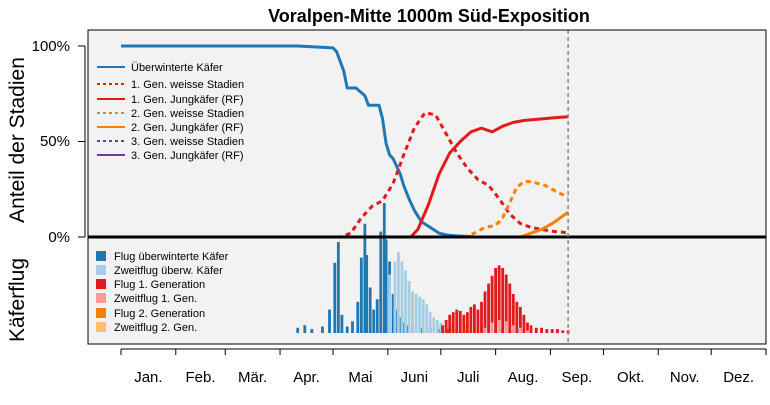 Image resolution: width=770 pixels, height=405 pixels. I want to click on legend-label: 3. Gen. Jungkäfer (RF), so click(187, 156).